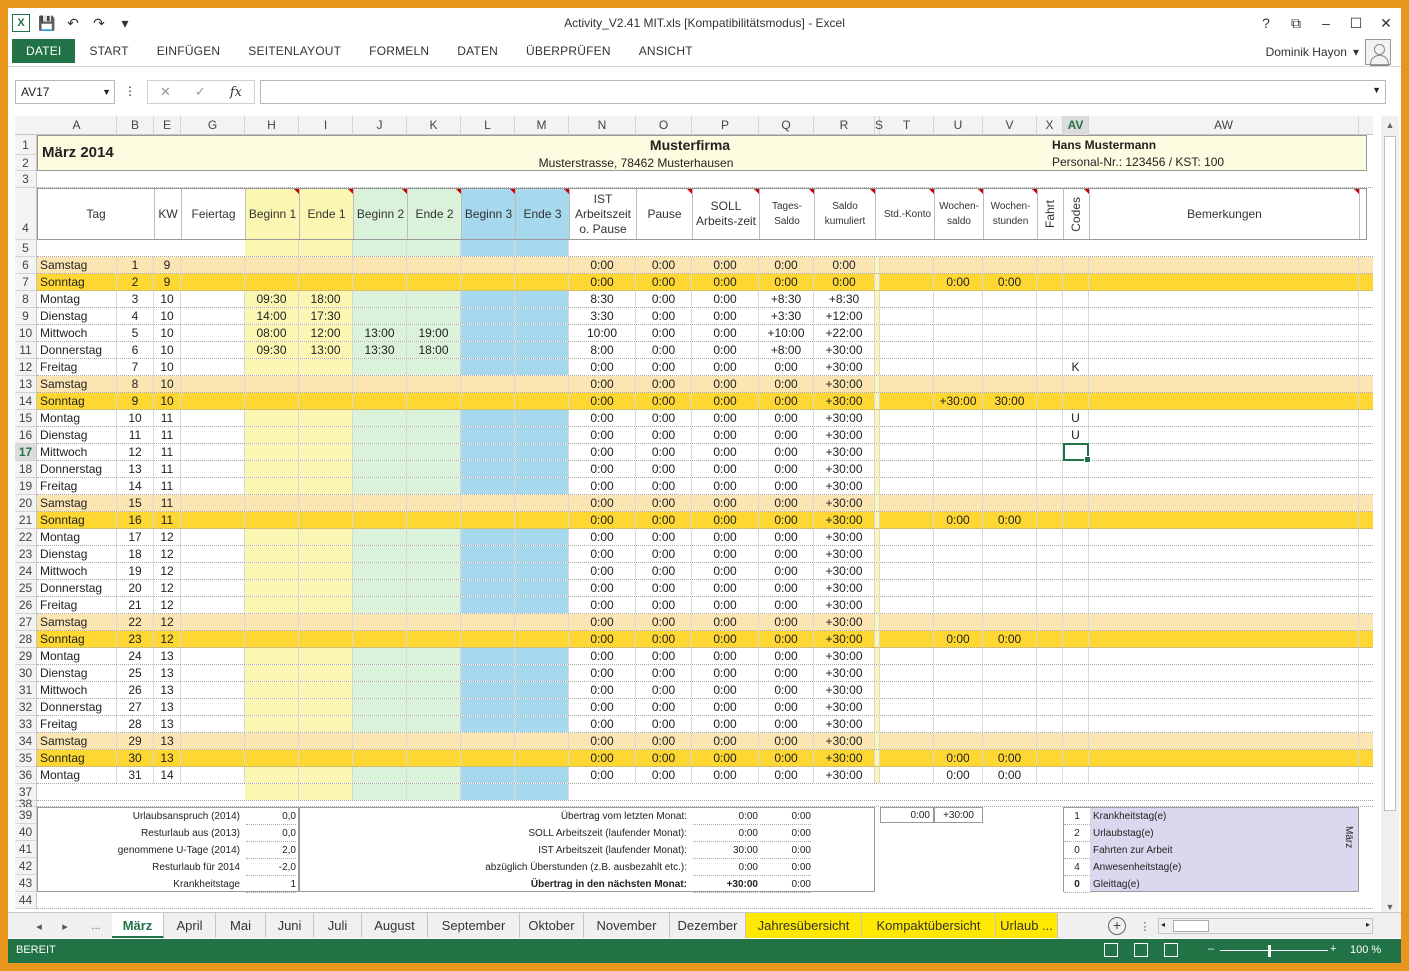 Image resolution: width=1409 pixels, height=971 pixels. I want to click on day-number-cell: 10, so click(135, 418).